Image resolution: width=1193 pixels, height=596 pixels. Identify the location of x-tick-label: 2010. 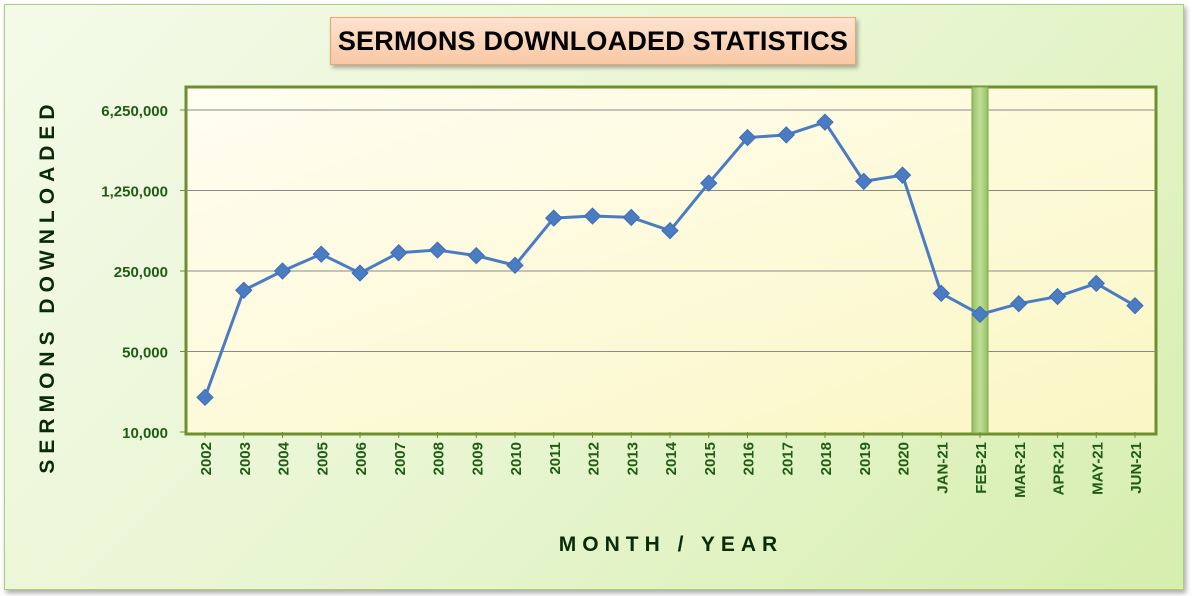
(516, 458).